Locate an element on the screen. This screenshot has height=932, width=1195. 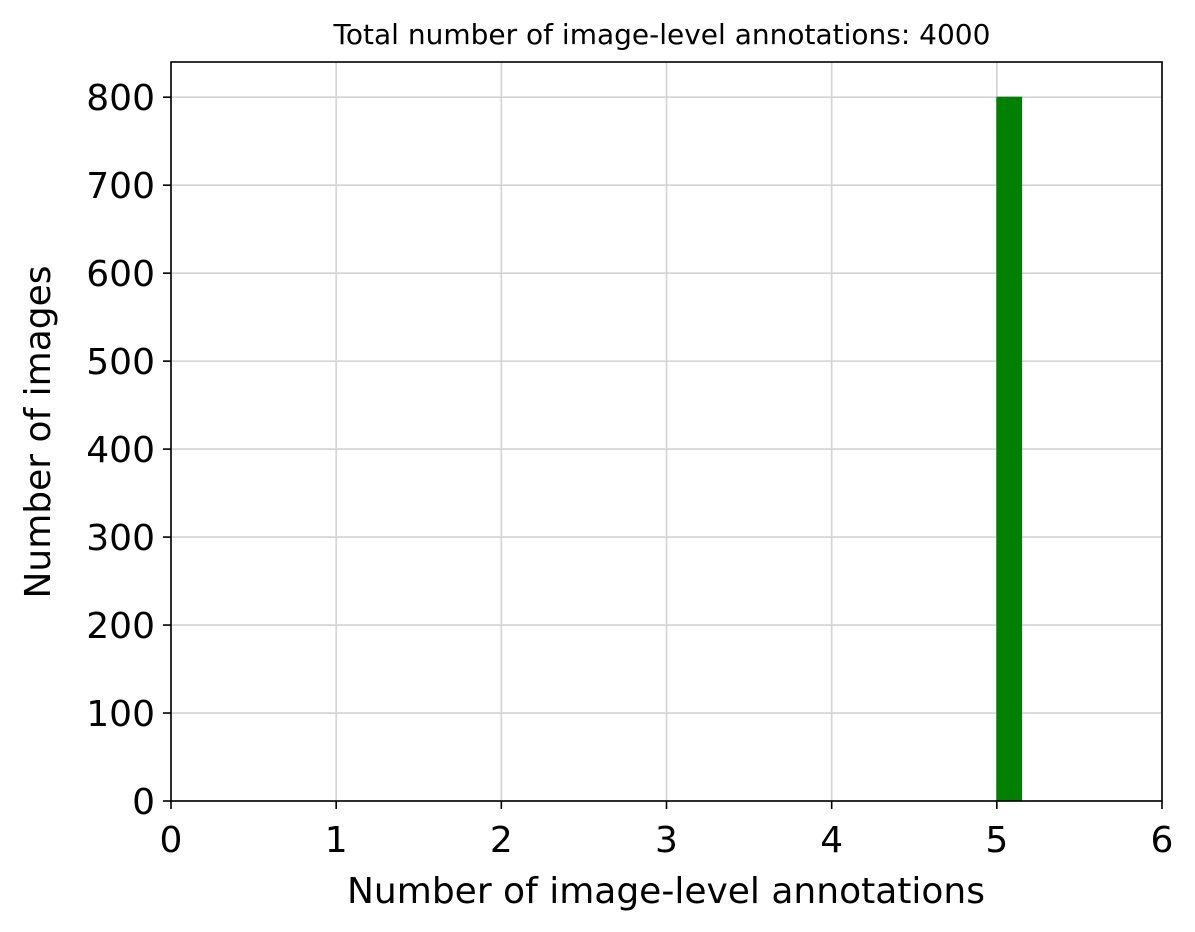
y-tick-label: 500 is located at coordinates (120, 362).